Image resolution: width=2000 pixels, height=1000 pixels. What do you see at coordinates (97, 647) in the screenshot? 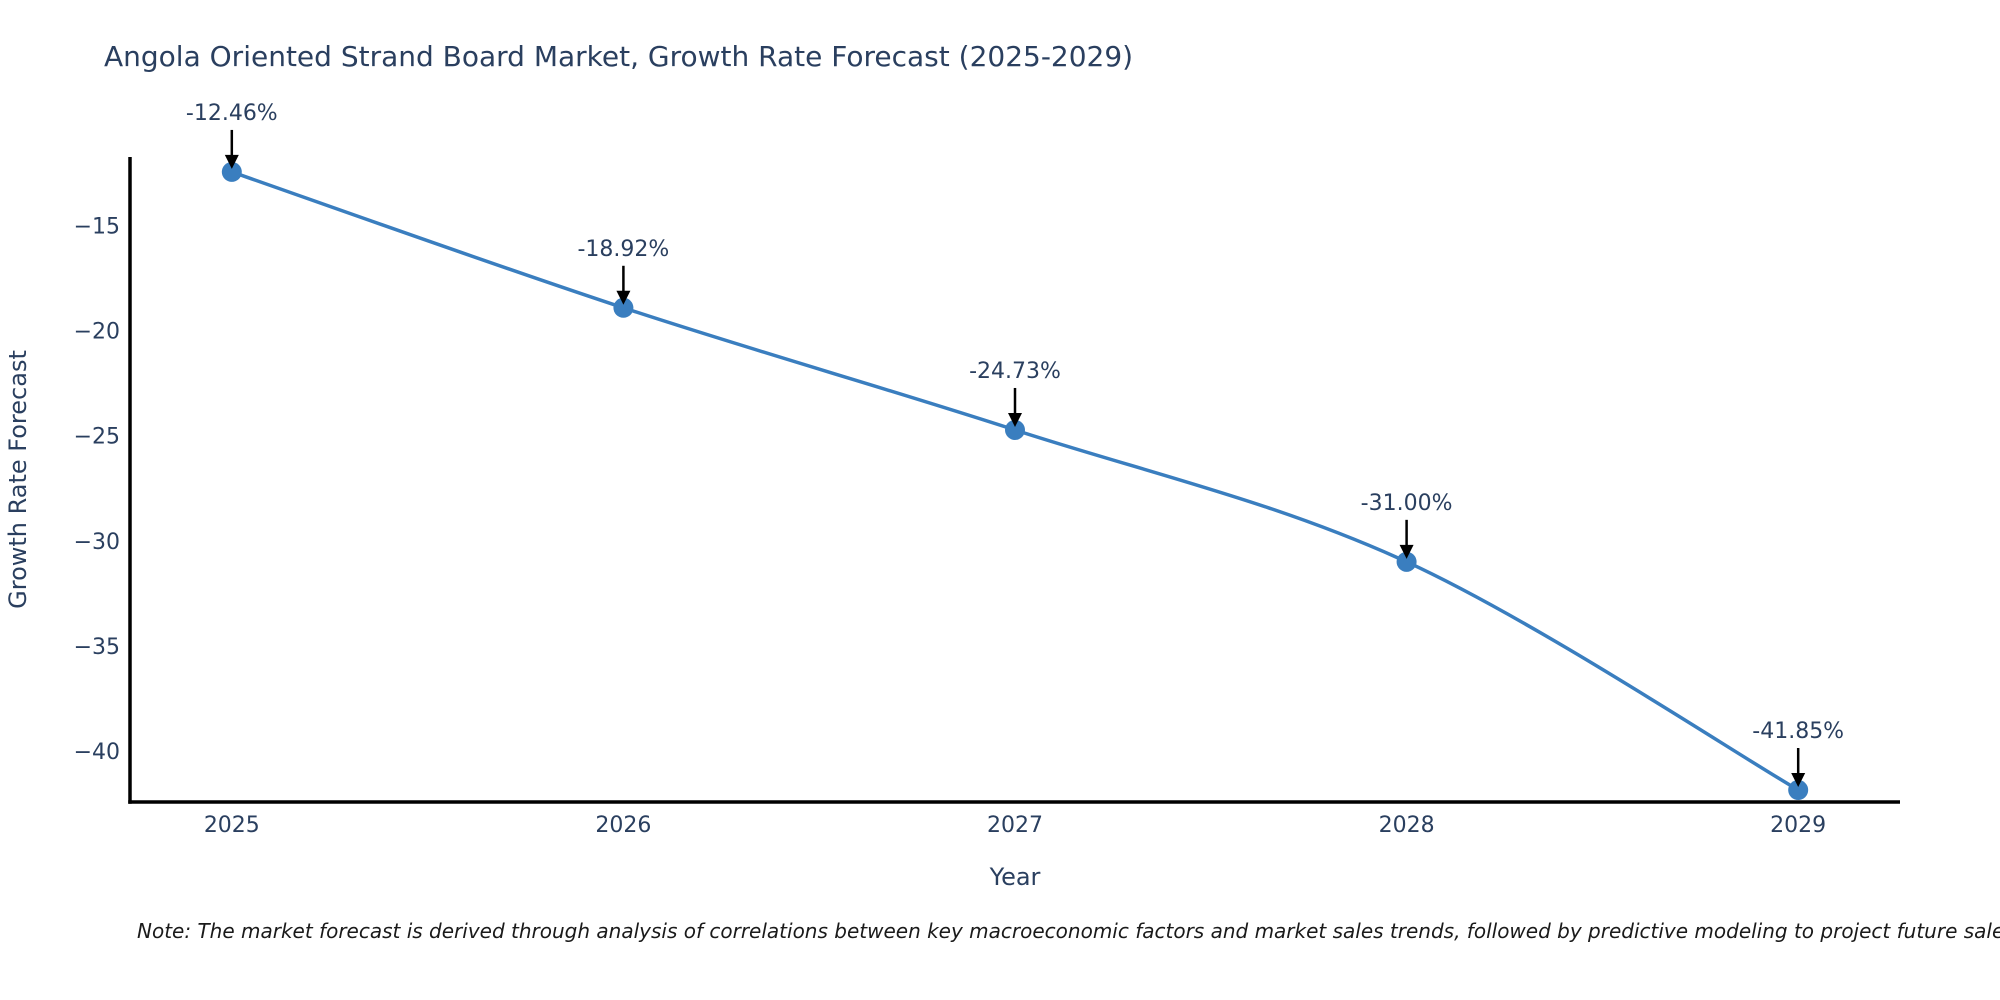
I see `y-tick-label: −35` at bounding box center [97, 647].